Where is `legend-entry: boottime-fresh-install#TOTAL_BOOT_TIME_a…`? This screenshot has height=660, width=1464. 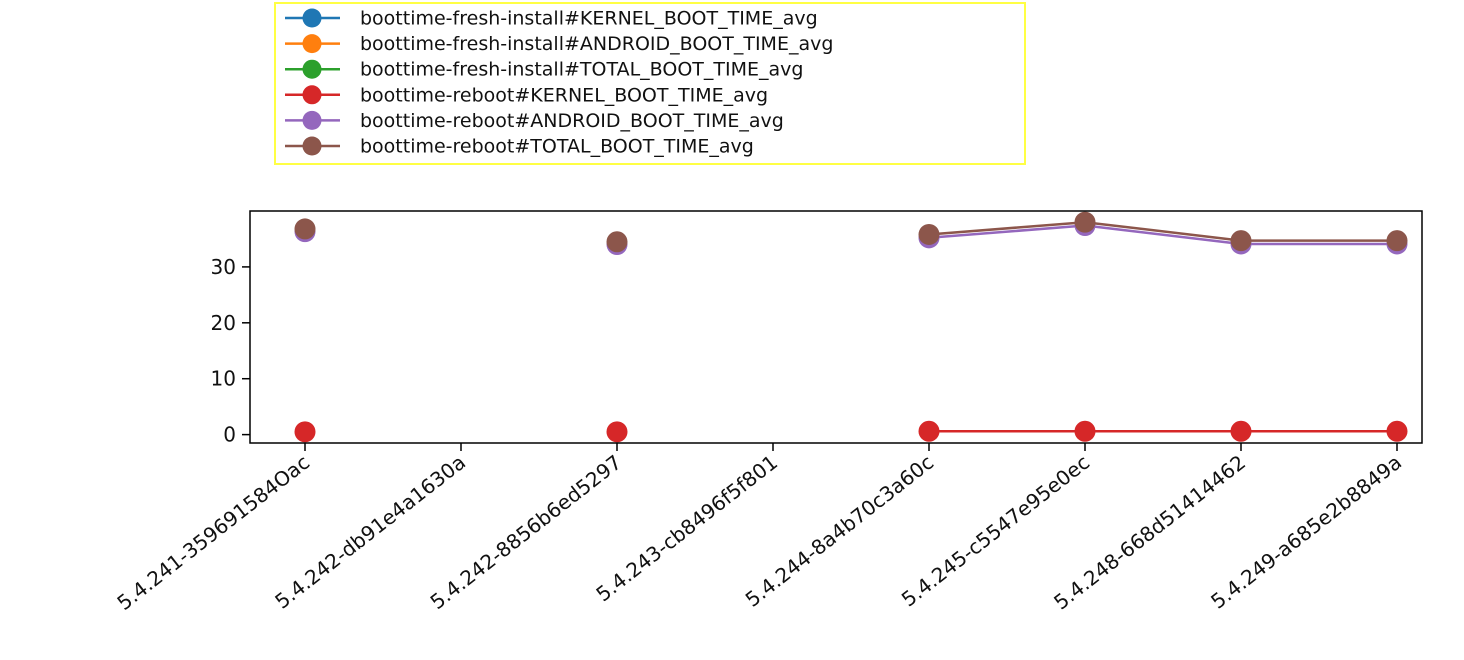 legend-entry: boottime-fresh-install#TOTAL_BOOT_TIME_a… is located at coordinates (544, 70).